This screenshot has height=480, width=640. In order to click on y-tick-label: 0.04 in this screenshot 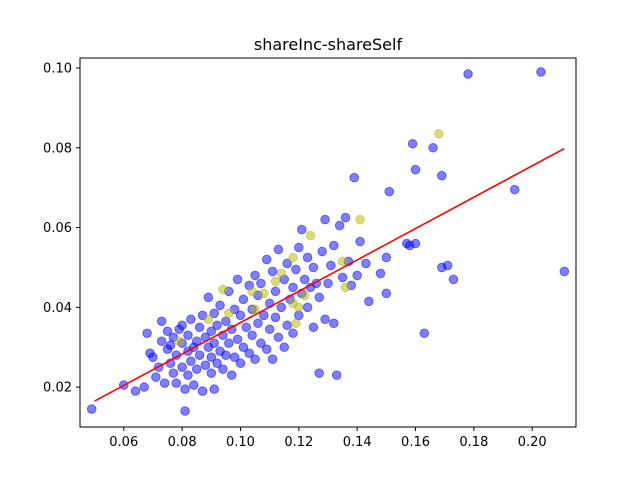, I will do `click(57, 308)`.